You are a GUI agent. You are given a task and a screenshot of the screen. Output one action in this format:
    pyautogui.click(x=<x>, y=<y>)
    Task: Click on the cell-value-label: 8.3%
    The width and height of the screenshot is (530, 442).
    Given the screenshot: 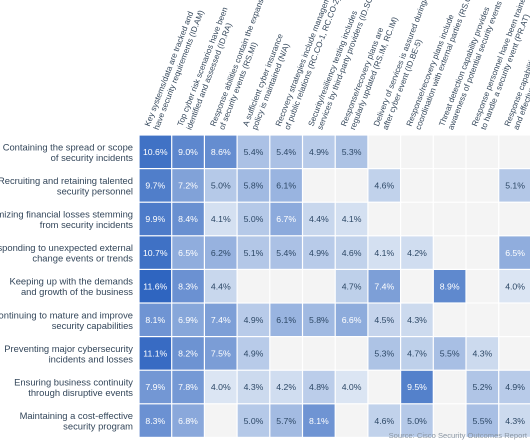 What is the action you would take?
    pyautogui.click(x=155, y=421)
    